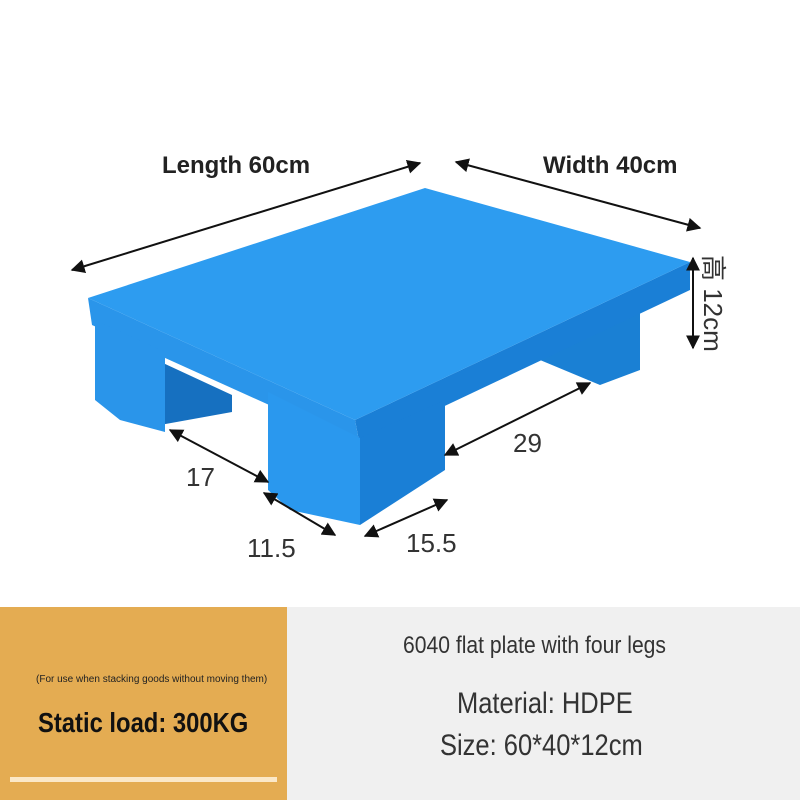  Describe the element at coordinates (200, 477) in the screenshot. I see `leg-gap-left-label: 17` at that location.